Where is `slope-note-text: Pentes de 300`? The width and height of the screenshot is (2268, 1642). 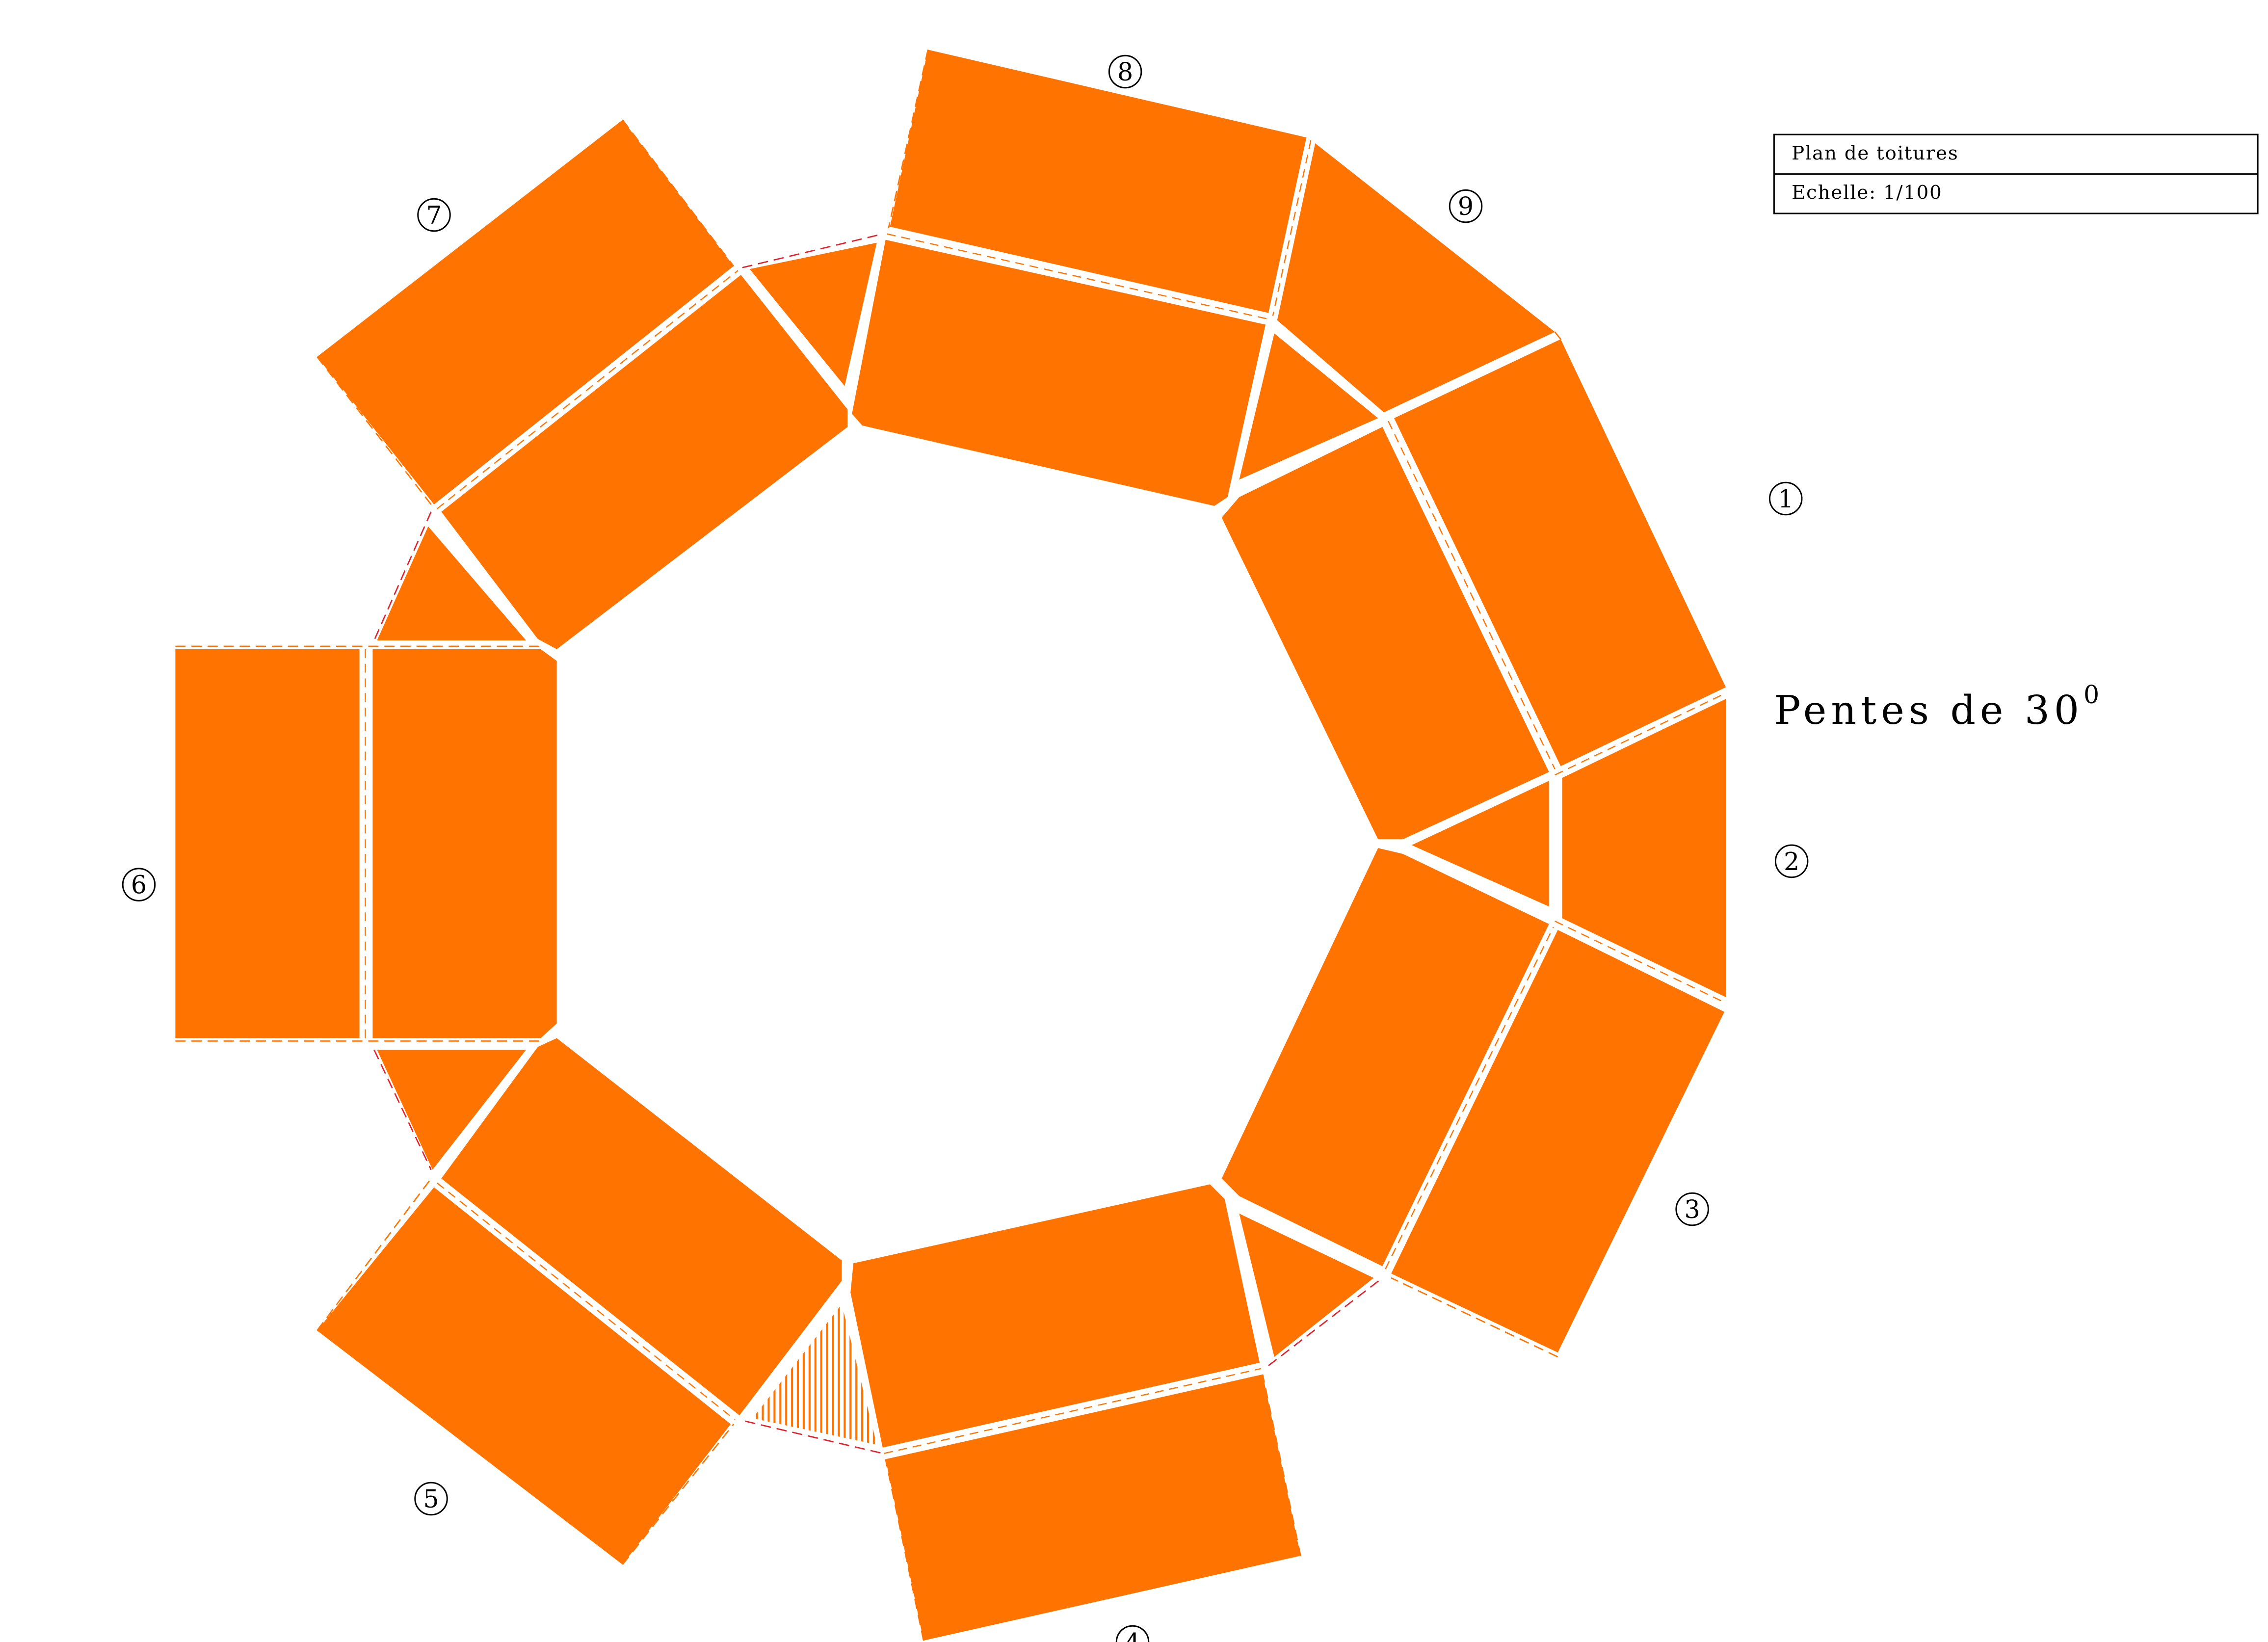
slope-note-text: Pentes de 300 is located at coordinates (1939, 706).